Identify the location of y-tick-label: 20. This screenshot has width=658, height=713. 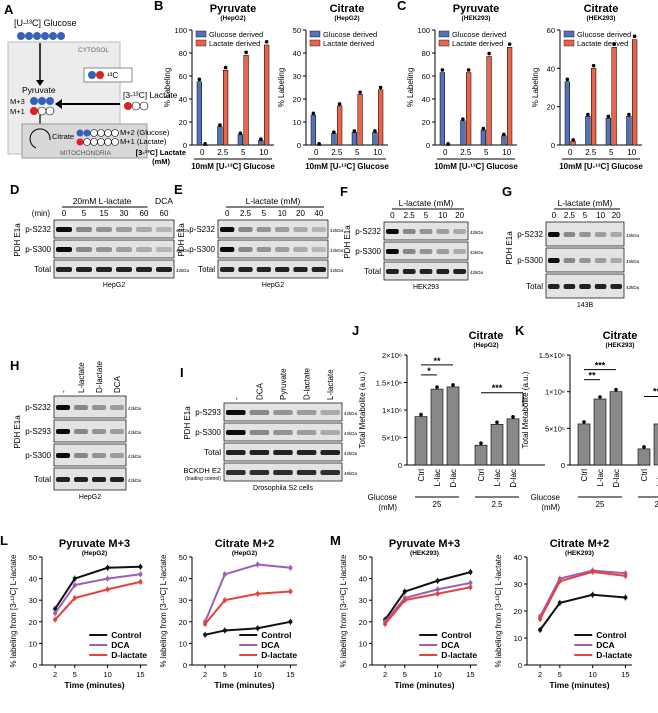
(33, 622).